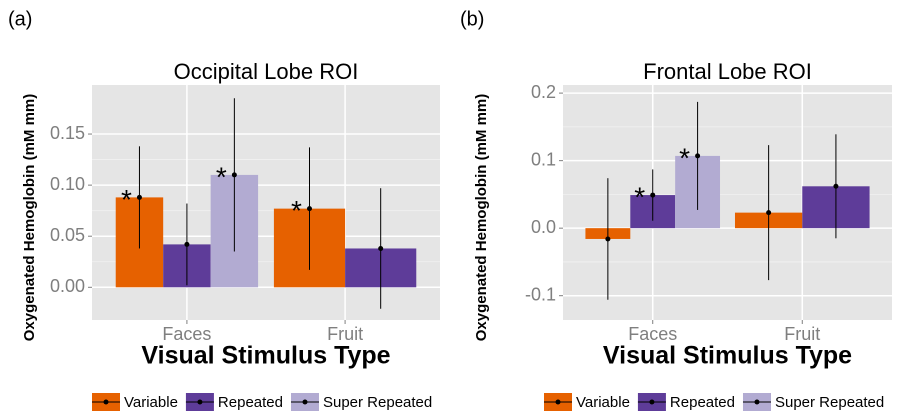 The height and width of the screenshot is (418, 904). What do you see at coordinates (67, 235) in the screenshot?
I see `y-tick-label: 0.05` at bounding box center [67, 235].